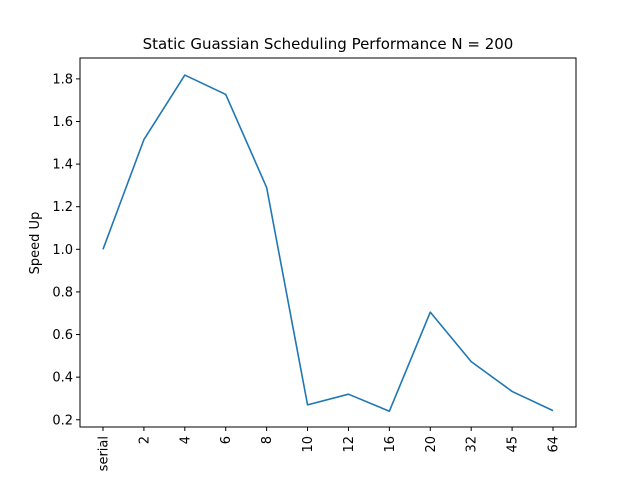 The image size is (640, 480). I want to click on y-tick-label: 1.4, so click(62, 165).